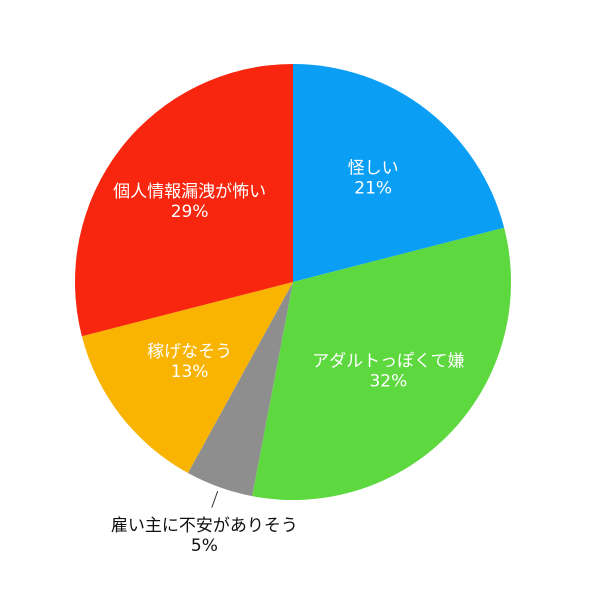  Describe the element at coordinates (189, 192) in the screenshot. I see `slice-label: 個人情報漏洩が怖い` at that location.